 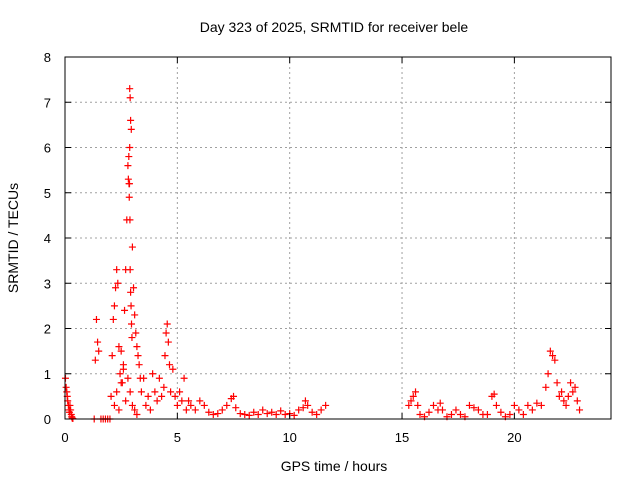 What do you see at coordinates (13, 238) in the screenshot?
I see `y-axis-label: SRMTID / TECUs` at bounding box center [13, 238].